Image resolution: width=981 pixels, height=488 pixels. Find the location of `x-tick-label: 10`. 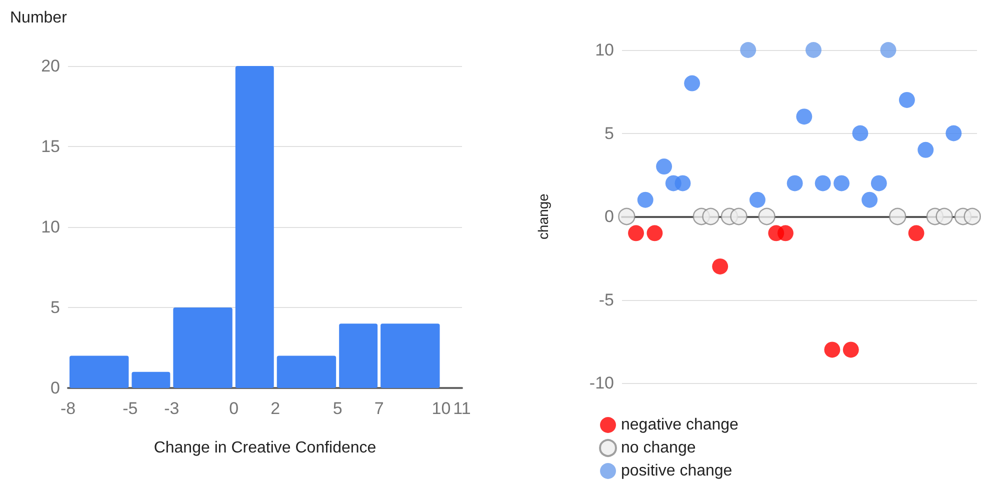

x-tick-label: 10 is located at coordinates (441, 408).